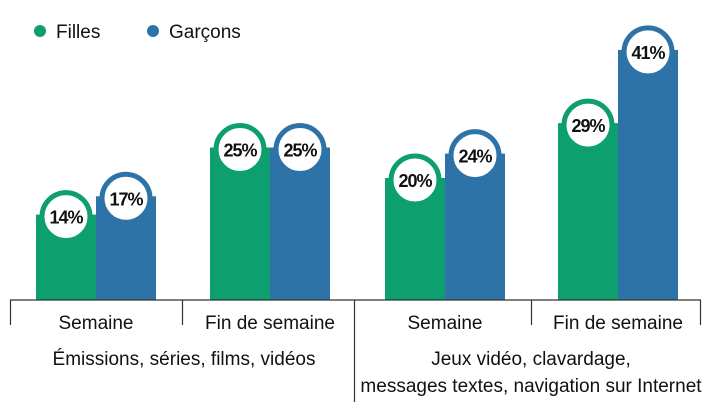 The image size is (711, 414). I want to click on value-label-filles-0: 14%, so click(66, 218).